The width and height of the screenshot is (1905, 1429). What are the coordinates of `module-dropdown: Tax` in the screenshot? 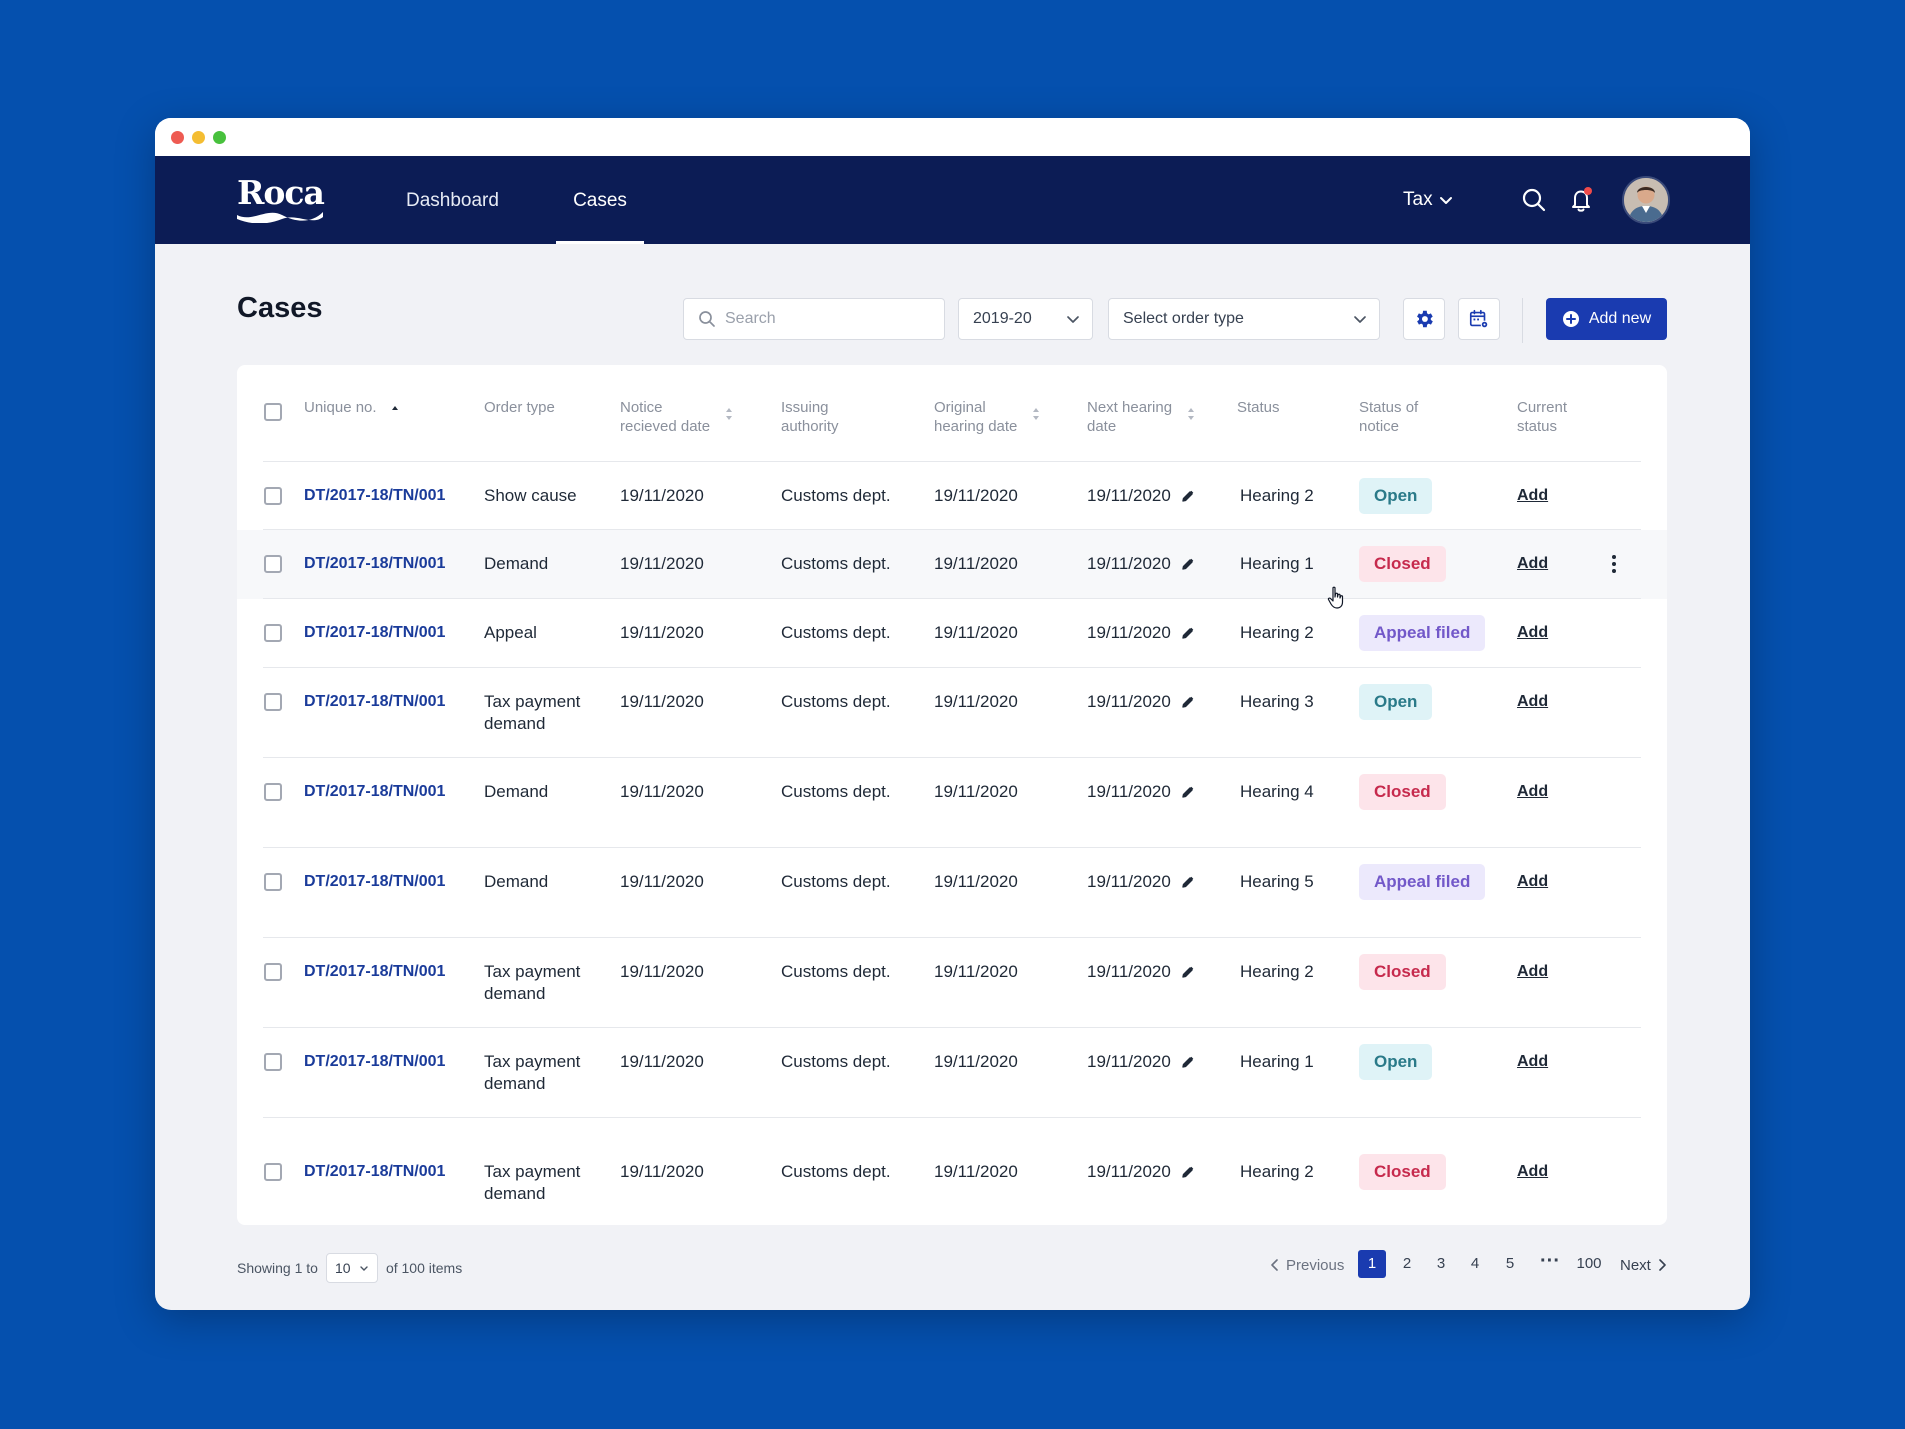 It's located at (1428, 200).